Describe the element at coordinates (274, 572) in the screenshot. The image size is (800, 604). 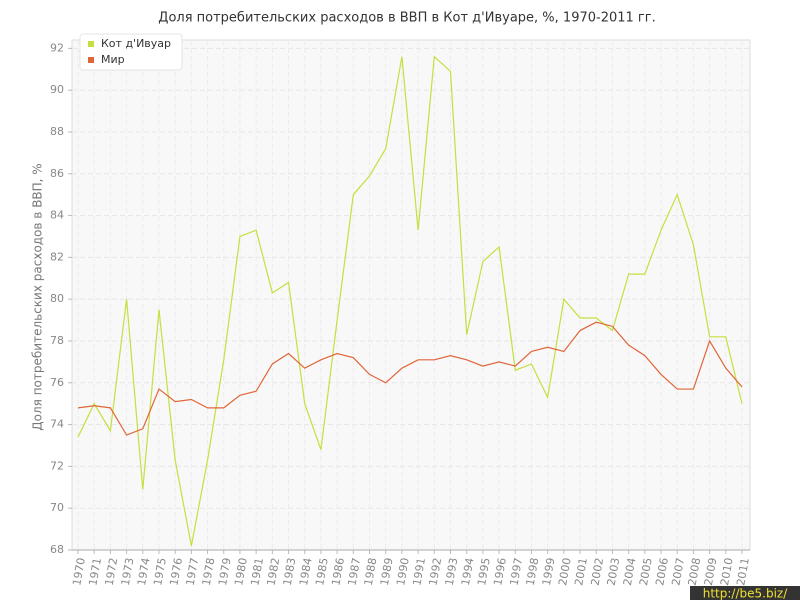
I see `x-tick-label: 1982` at that location.